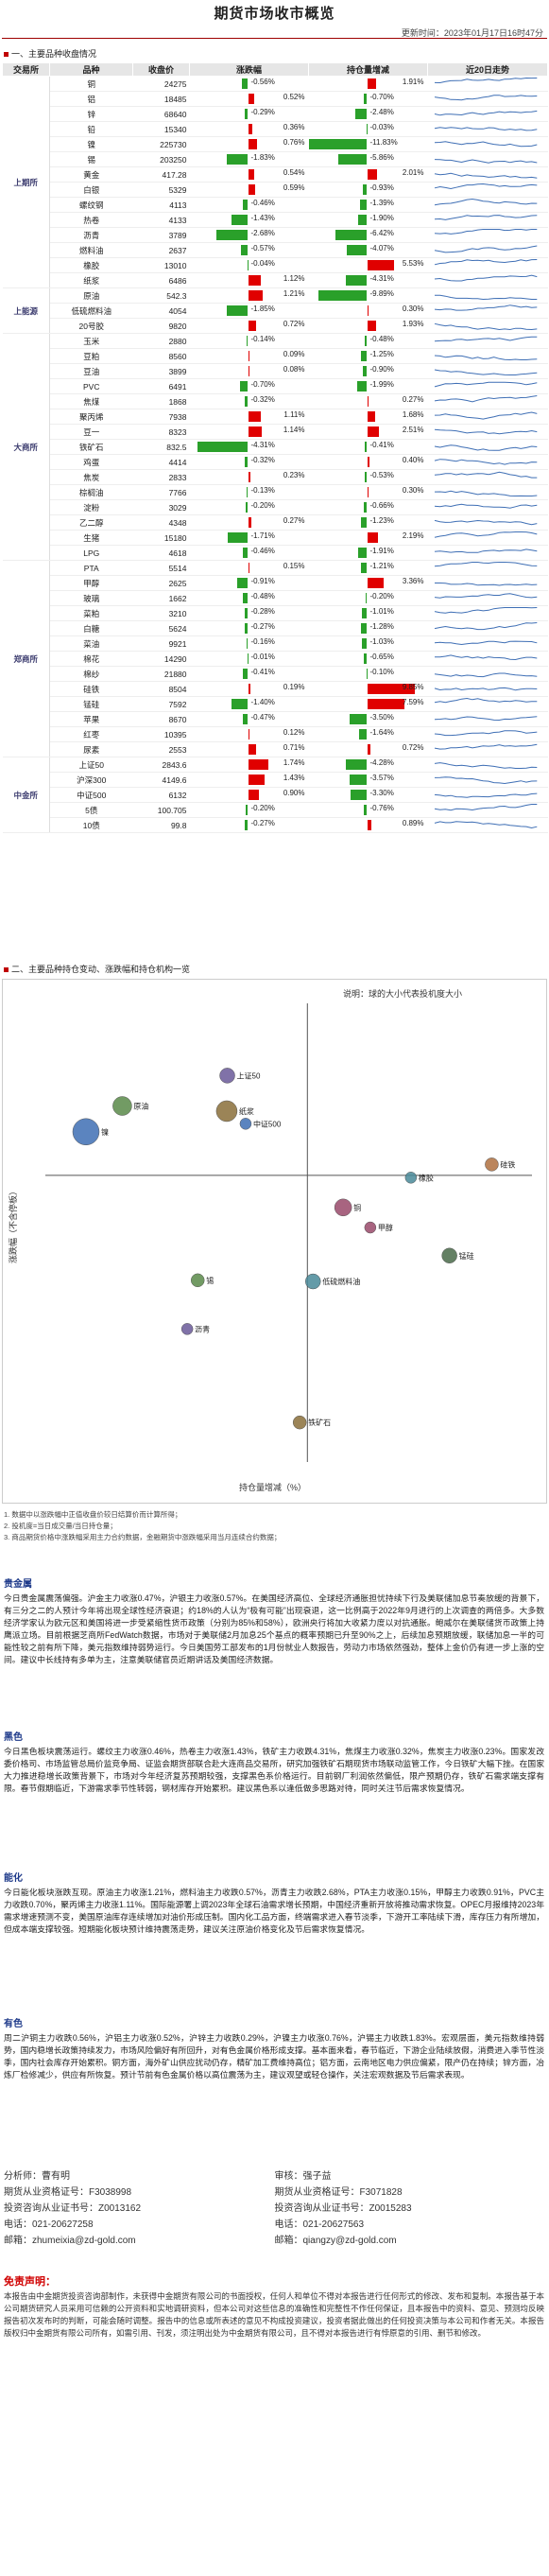  I want to click on change-cell: -1.43%, so click(249, 220).